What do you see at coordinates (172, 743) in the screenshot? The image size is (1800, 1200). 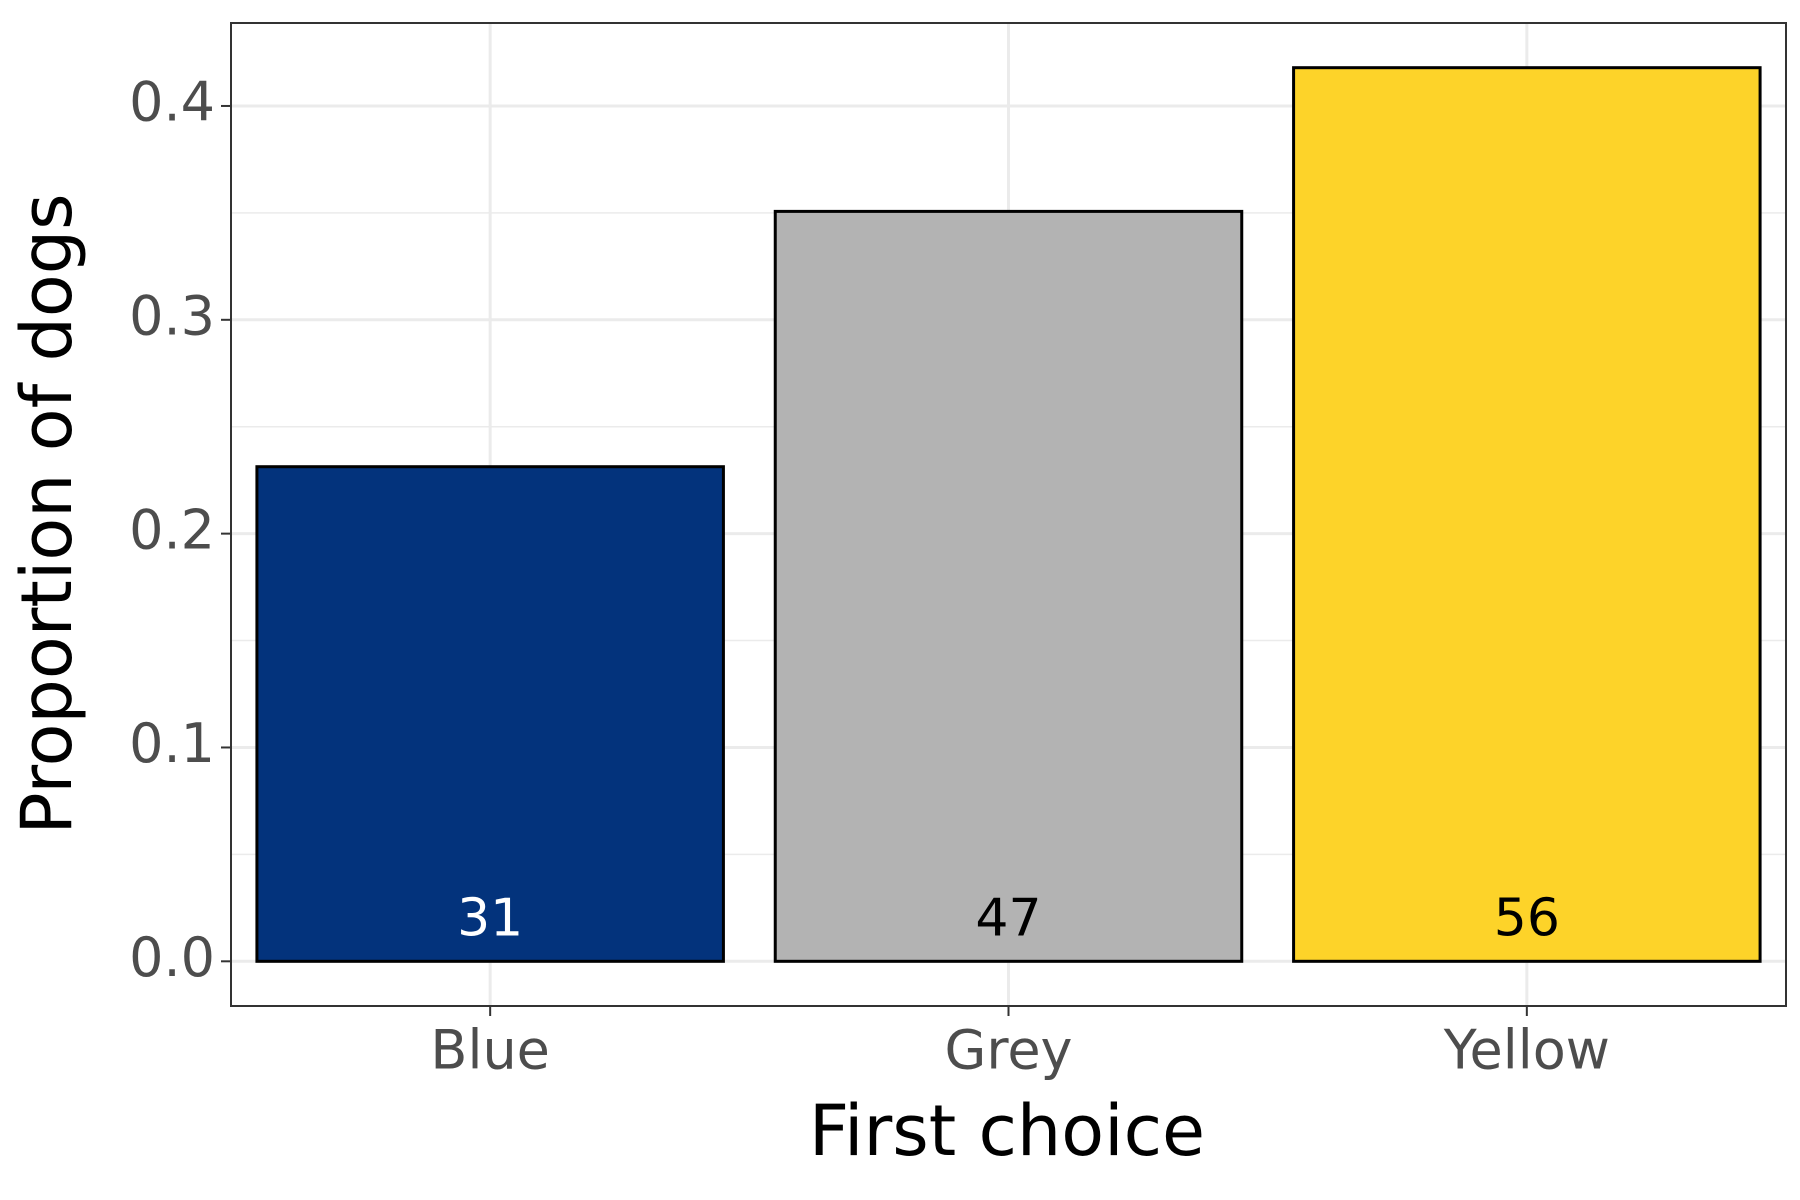 I see `y-tick-label: 0.1` at bounding box center [172, 743].